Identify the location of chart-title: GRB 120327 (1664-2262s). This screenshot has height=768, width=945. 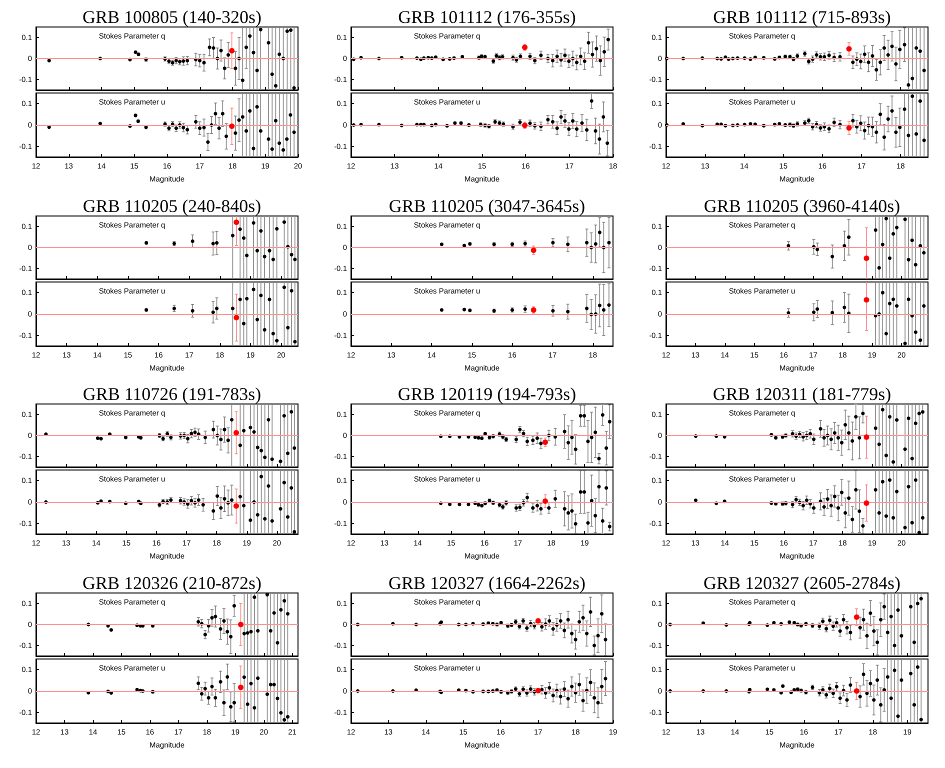
(487, 583).